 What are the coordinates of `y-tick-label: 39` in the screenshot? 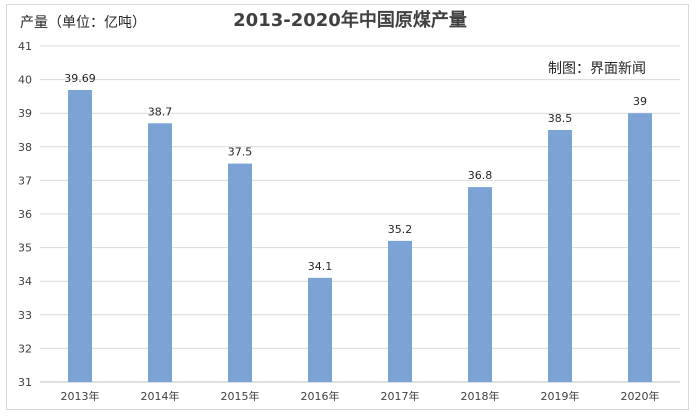 It's located at (25, 113).